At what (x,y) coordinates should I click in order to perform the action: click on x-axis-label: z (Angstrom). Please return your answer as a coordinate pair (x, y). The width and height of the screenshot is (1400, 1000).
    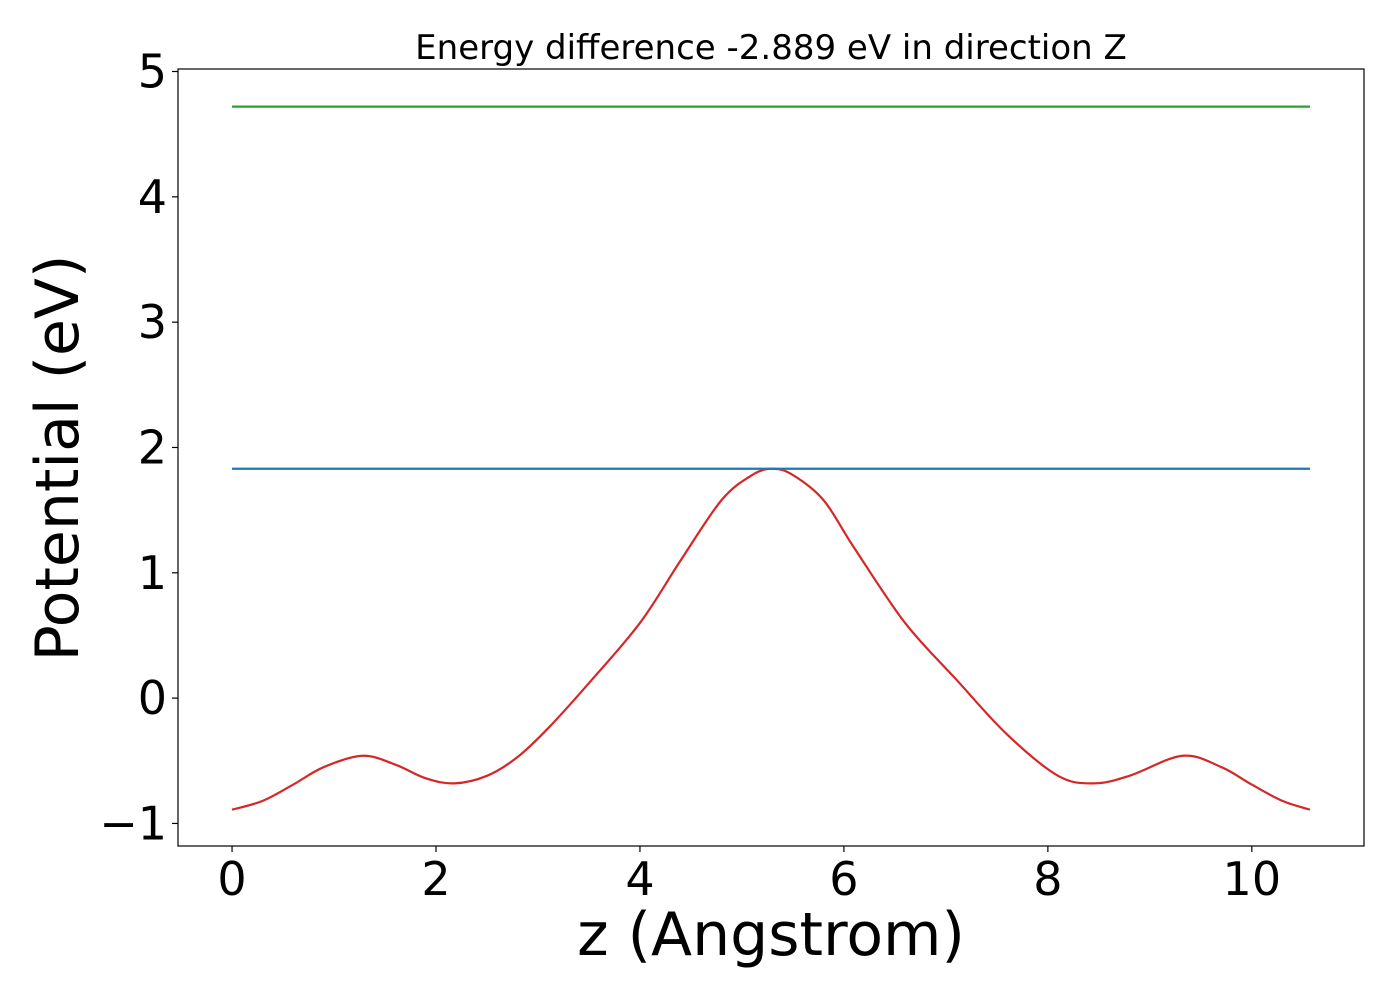
    Looking at the image, I should click on (771, 935).